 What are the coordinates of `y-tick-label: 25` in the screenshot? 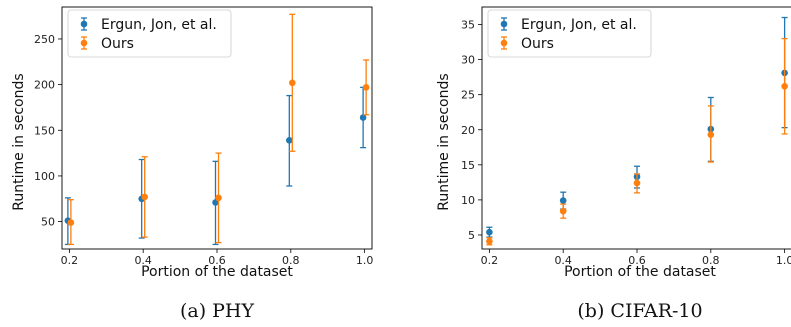 It's located at (468, 95).